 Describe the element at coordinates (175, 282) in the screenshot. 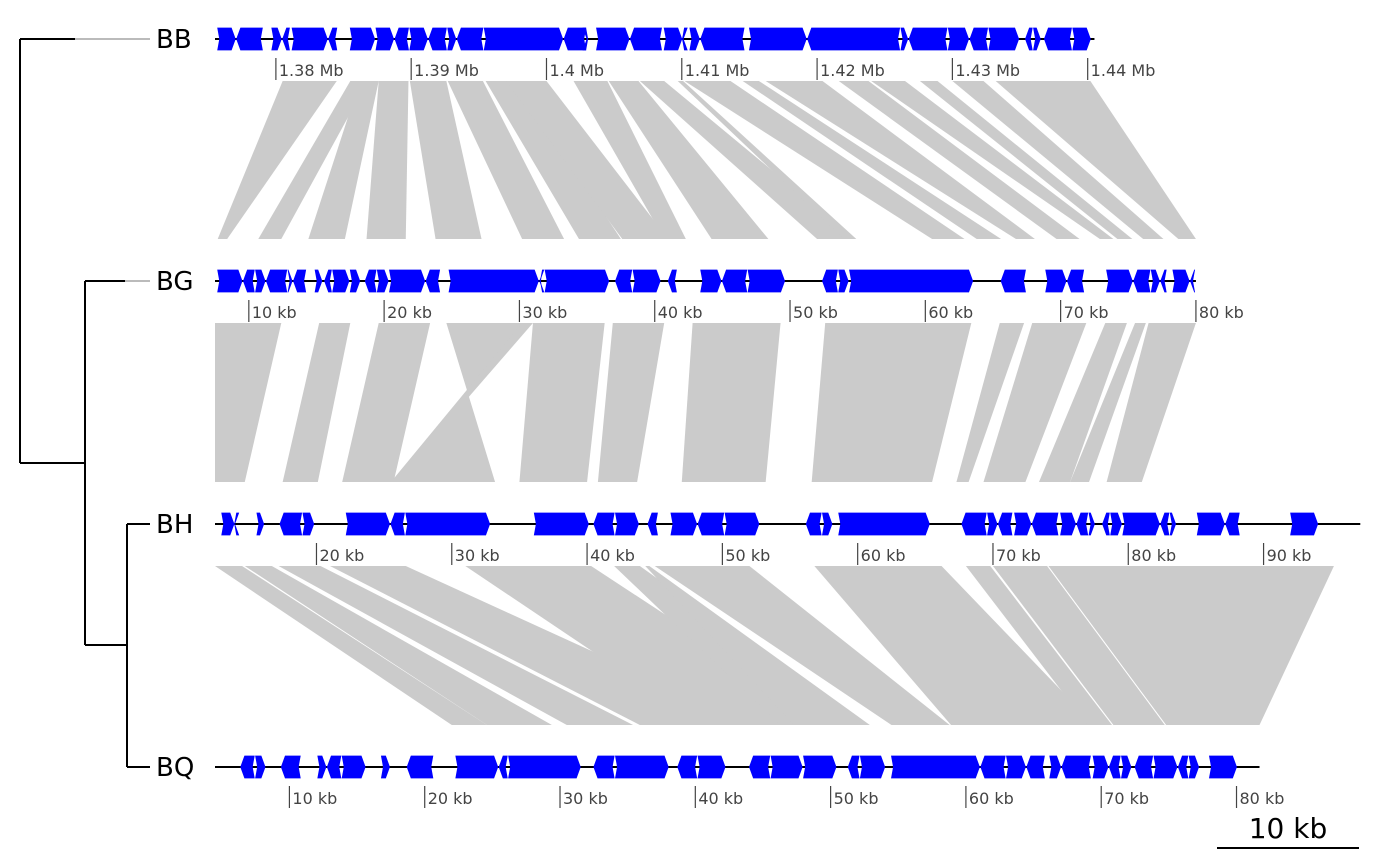

I see `sequence-label-bg: BG` at that location.